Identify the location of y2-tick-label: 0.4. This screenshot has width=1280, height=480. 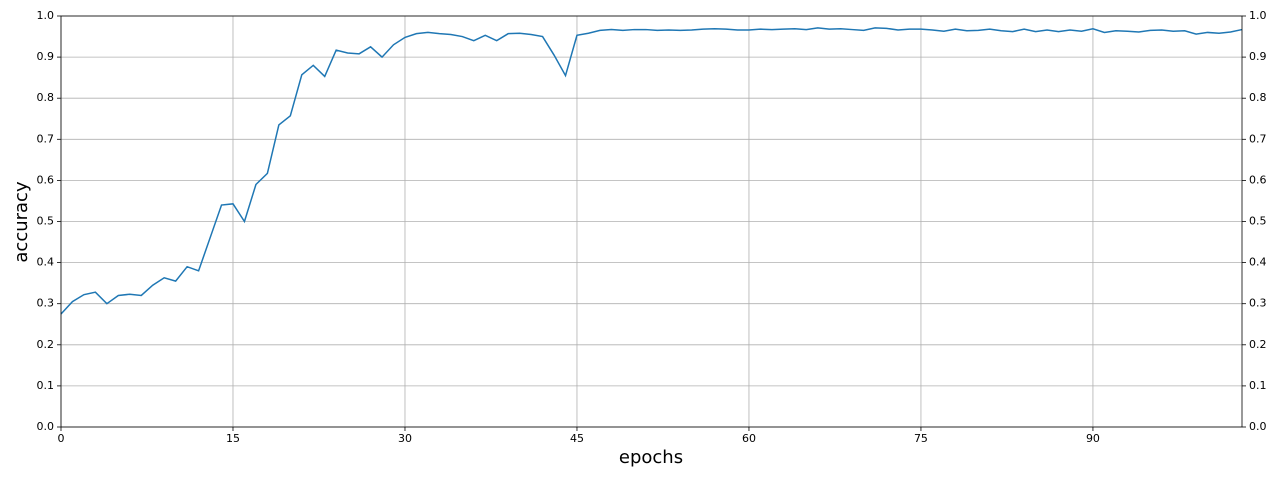
(1258, 262).